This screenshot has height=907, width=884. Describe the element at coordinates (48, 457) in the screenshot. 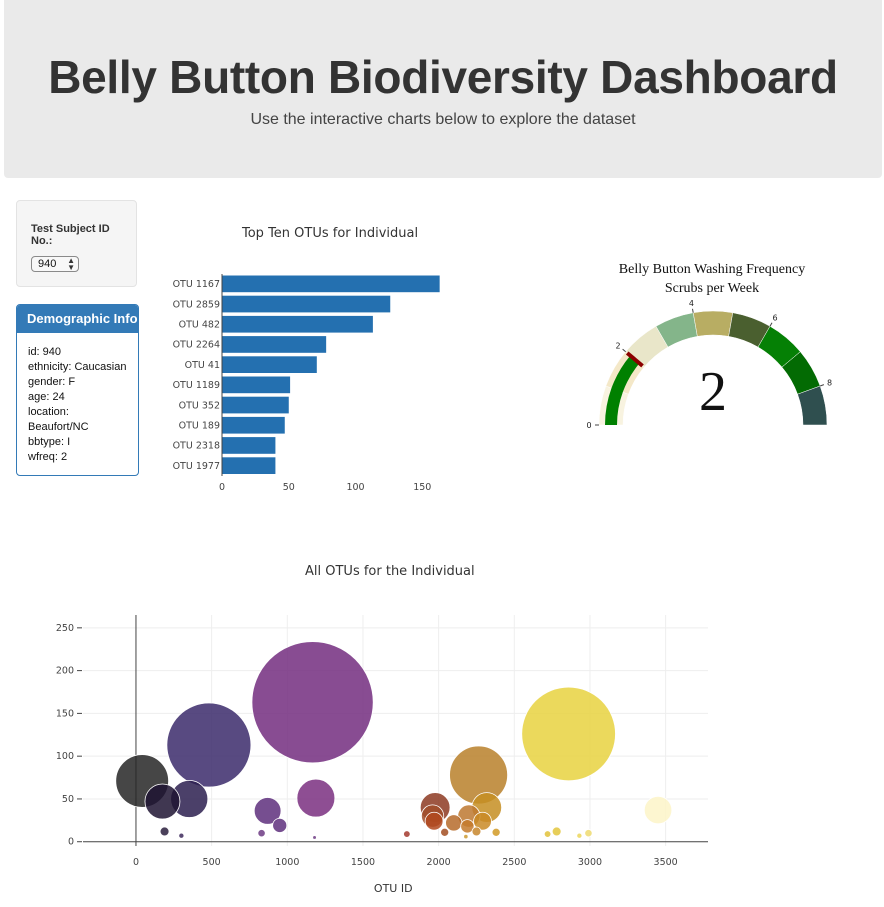

I see `demo-wfreq: wfreq: 2` at that location.